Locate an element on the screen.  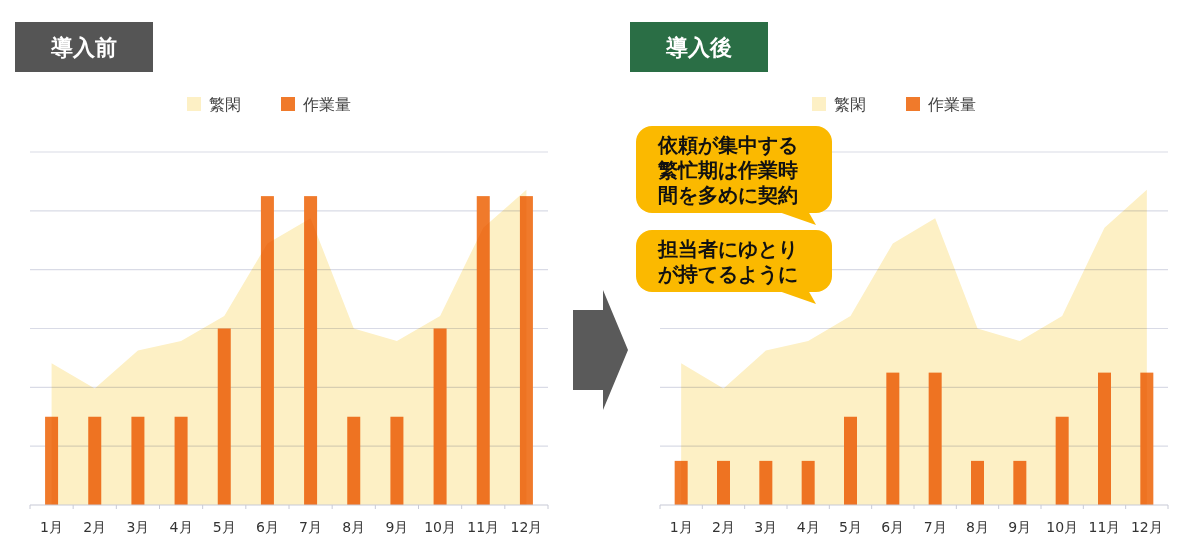
annotation: 依頼が集中する繁忙期は作業時間を多めに契約 is located at coordinates (727, 169).